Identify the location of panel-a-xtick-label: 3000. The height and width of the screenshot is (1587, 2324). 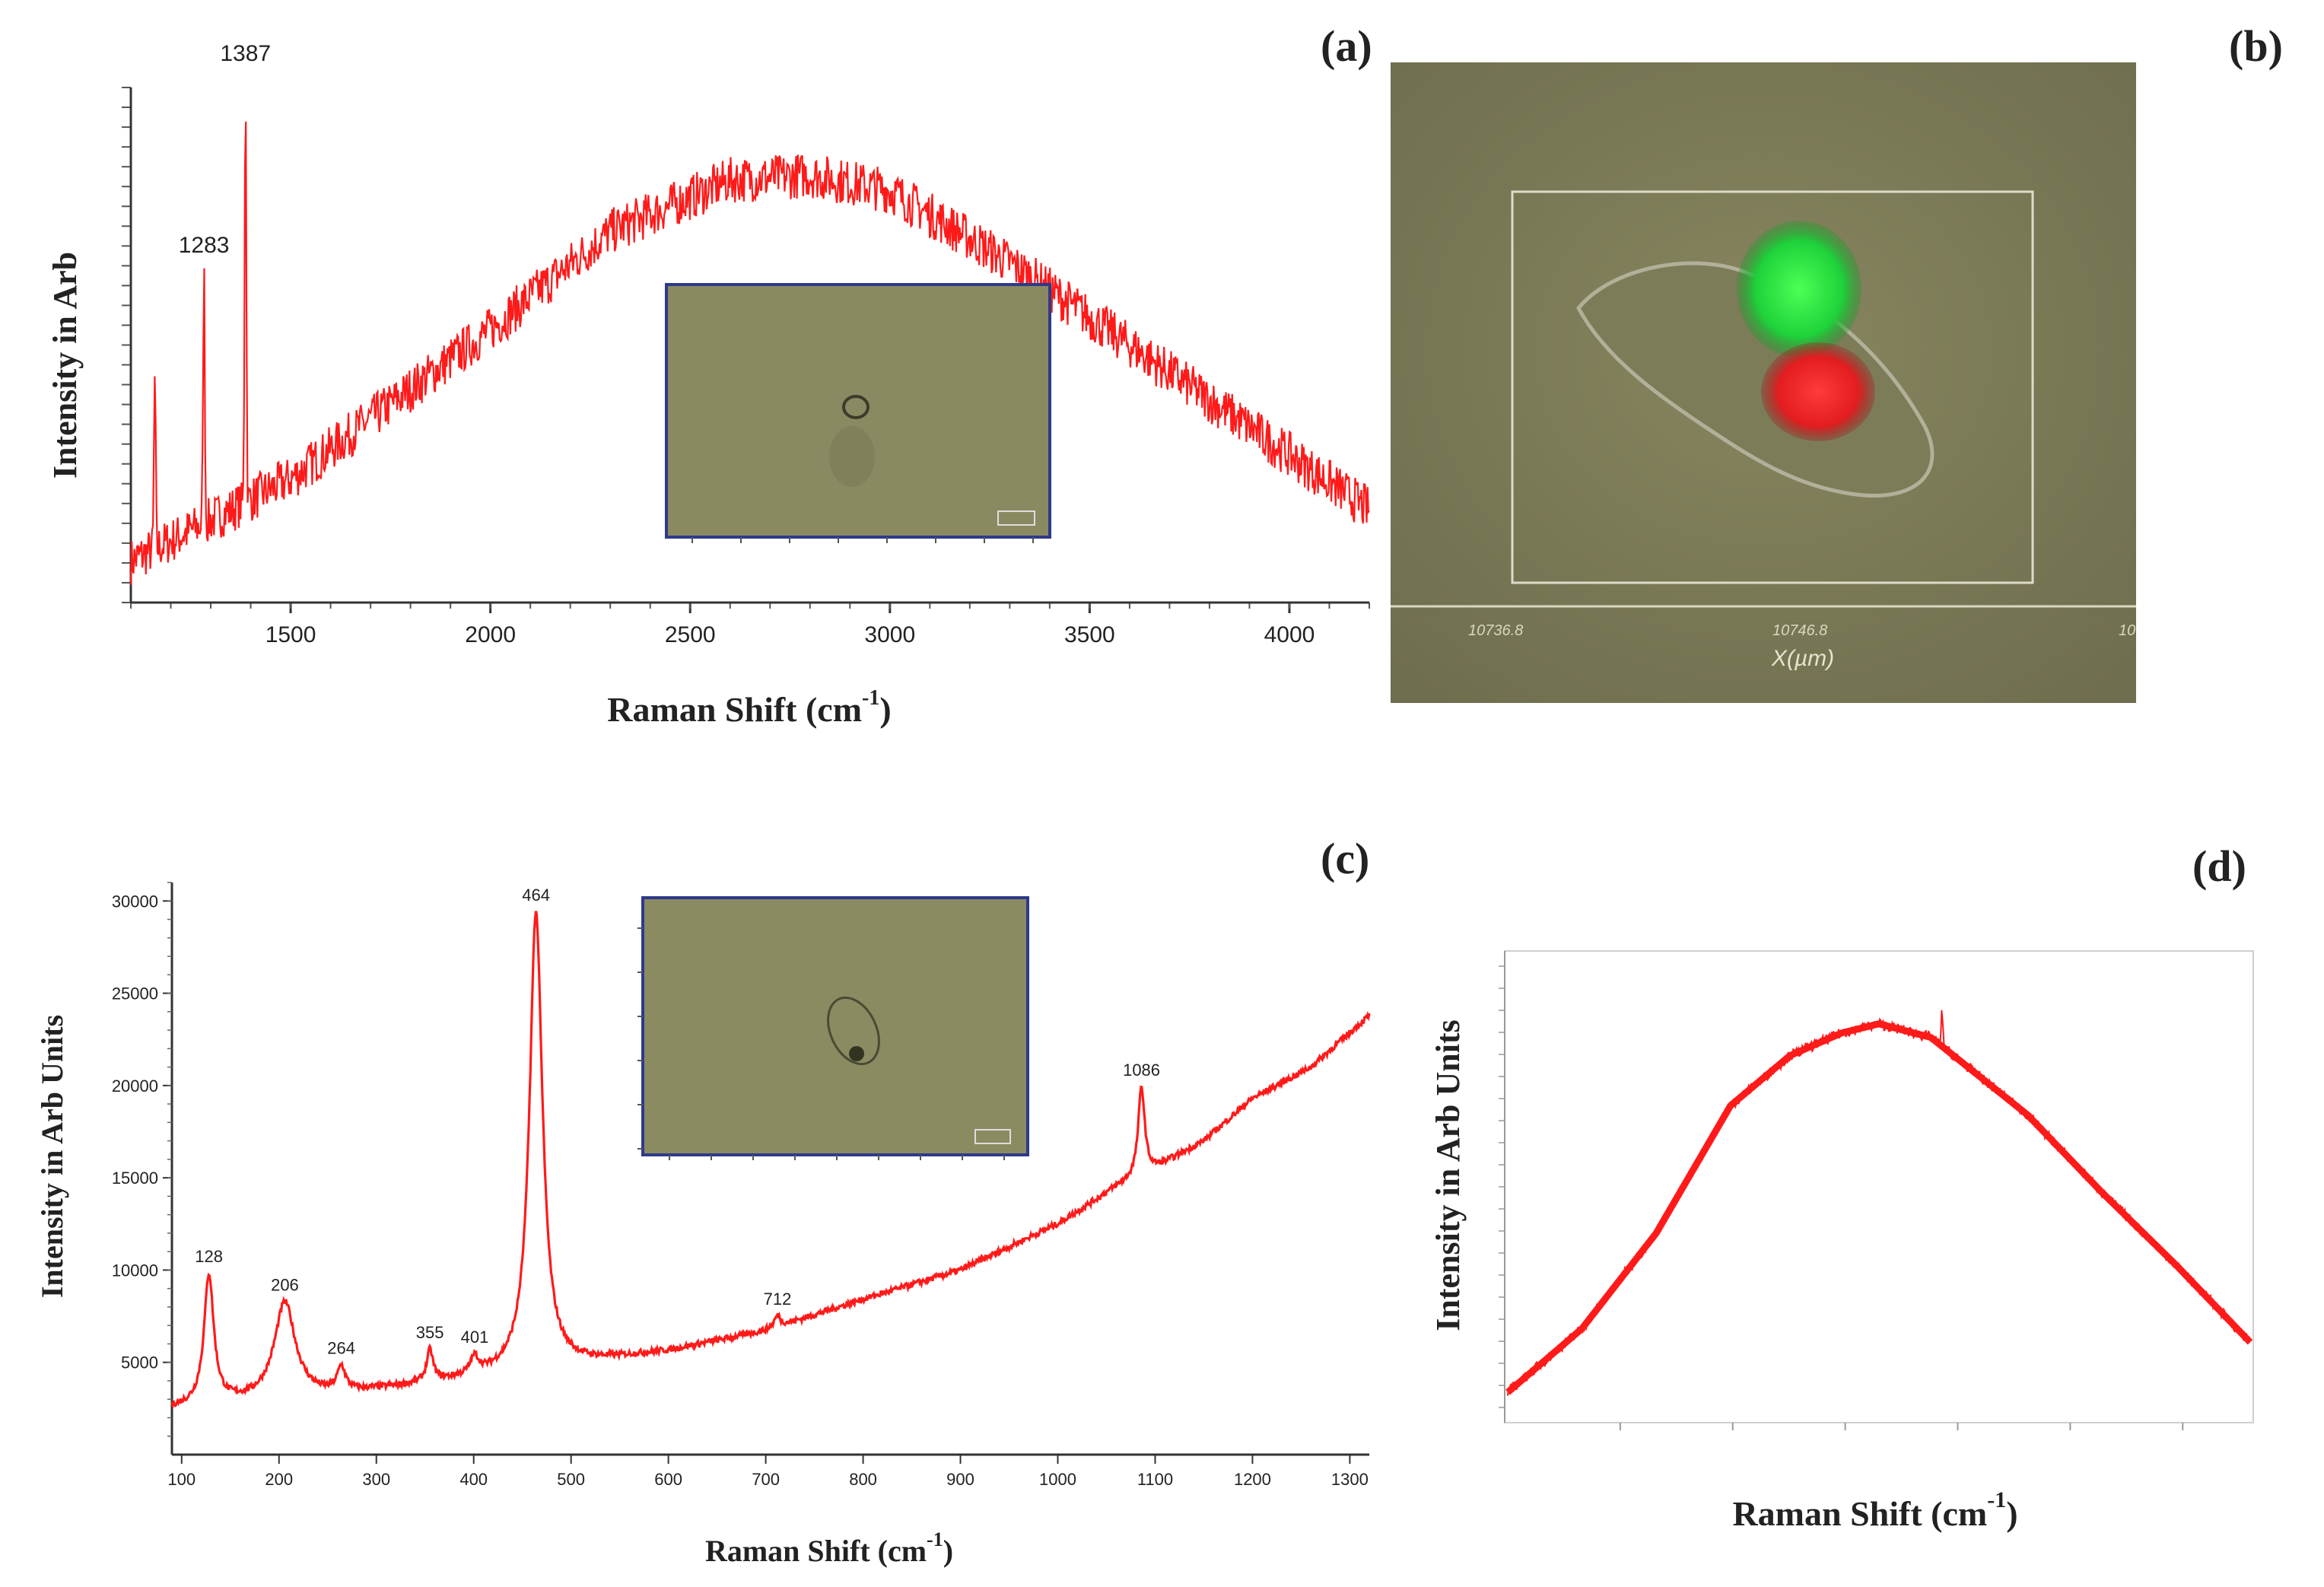
(890, 635).